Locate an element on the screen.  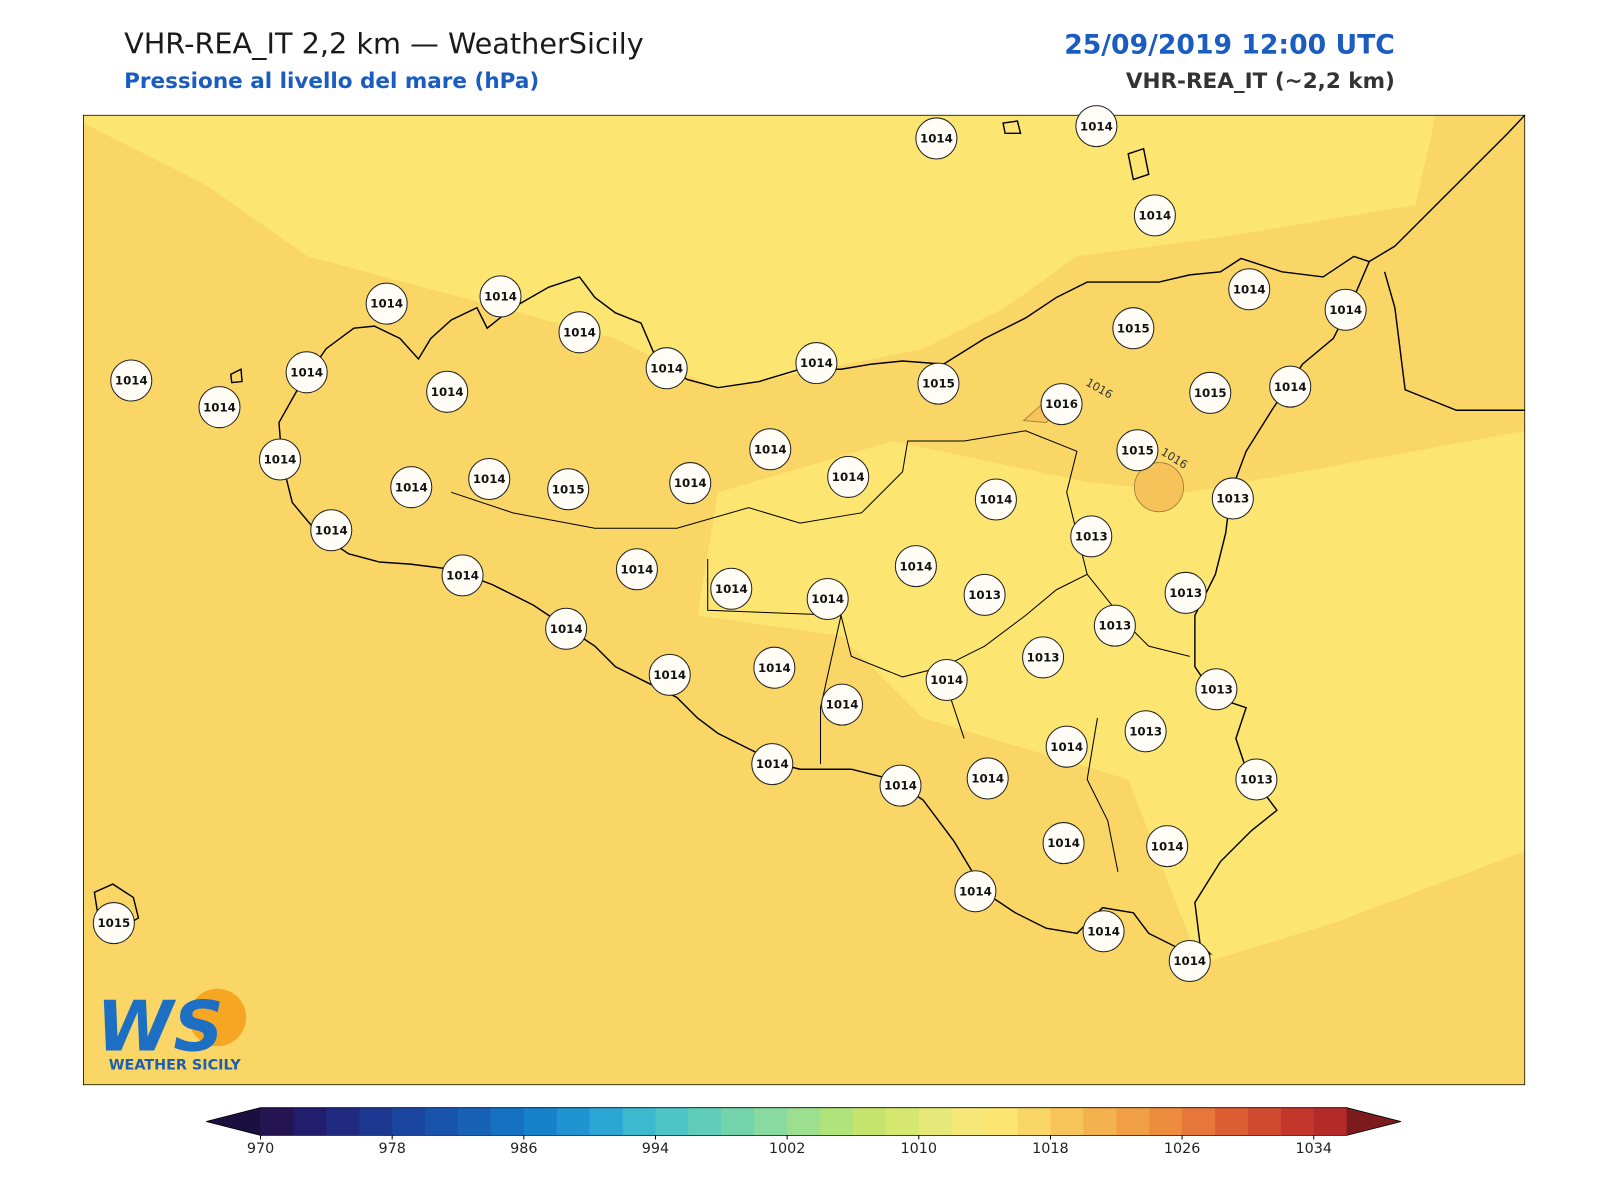
logo-tagline: WEATHER SICILY is located at coordinates (175, 1066).